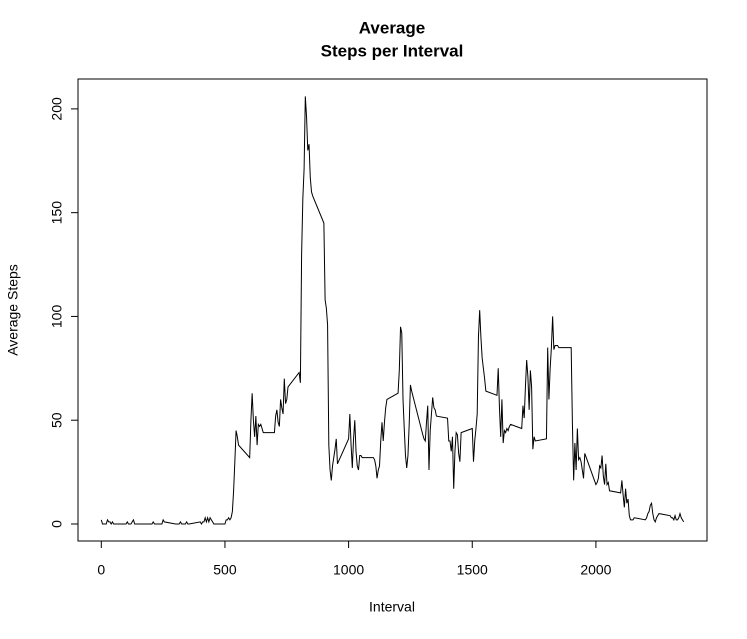  What do you see at coordinates (101, 570) in the screenshot?
I see `x-tick-label: 0` at bounding box center [101, 570].